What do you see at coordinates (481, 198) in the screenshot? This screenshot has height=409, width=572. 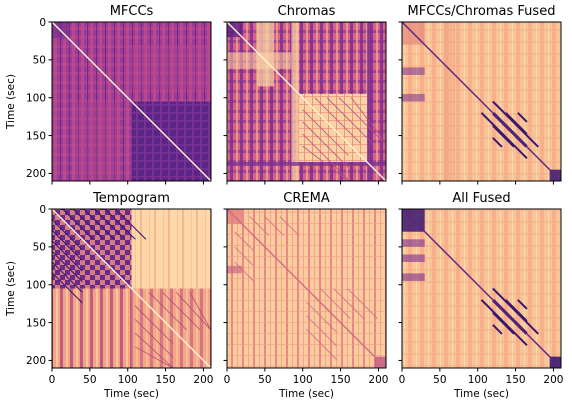 I see `panel-title: All Fused` at bounding box center [481, 198].